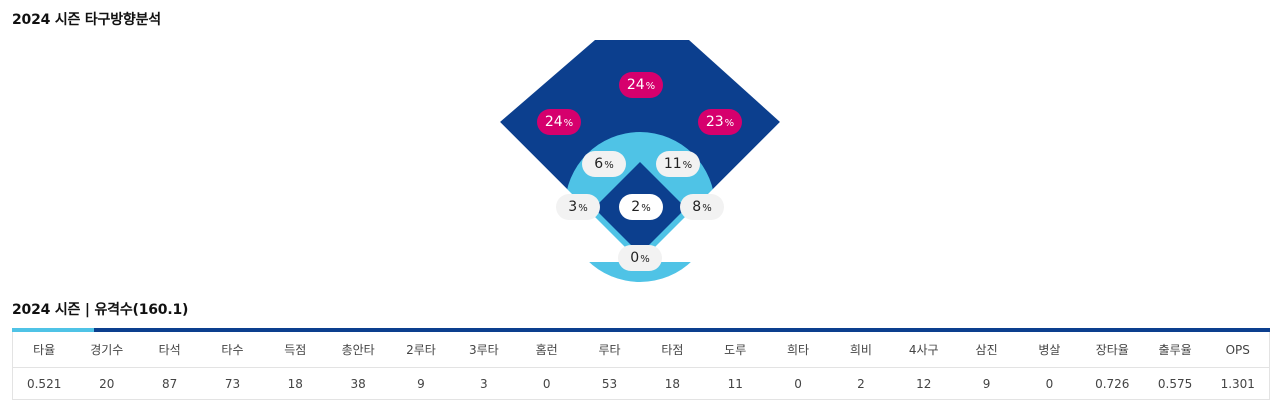 The width and height of the screenshot is (1280, 405). What do you see at coordinates (861, 383) in the screenshot?
I see `value-cell: 2` at bounding box center [861, 383].